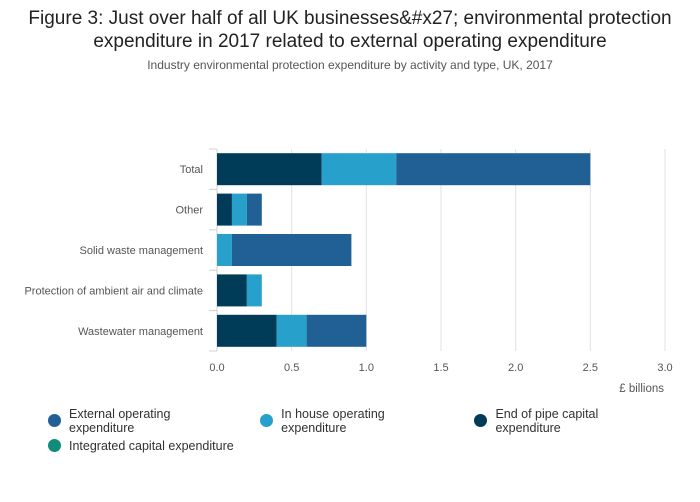 The height and width of the screenshot is (502, 700). What do you see at coordinates (366, 368) in the screenshot?
I see `x-tick-label: 1.0` at bounding box center [366, 368].